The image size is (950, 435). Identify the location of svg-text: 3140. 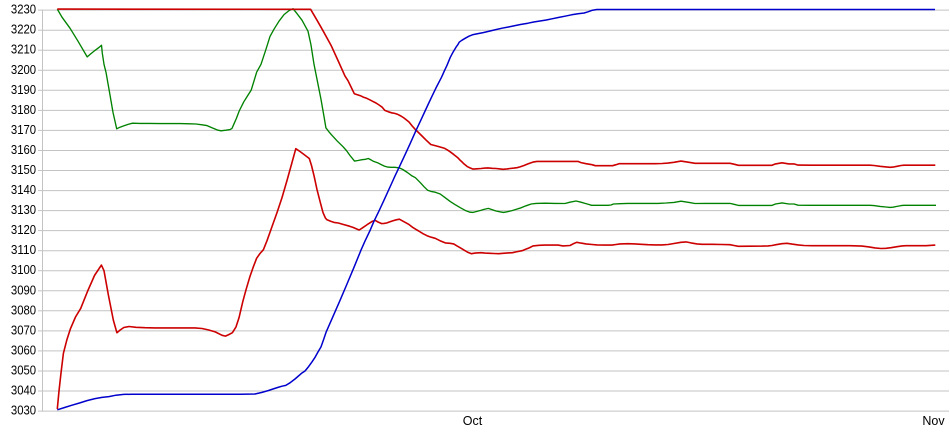
(23, 190).